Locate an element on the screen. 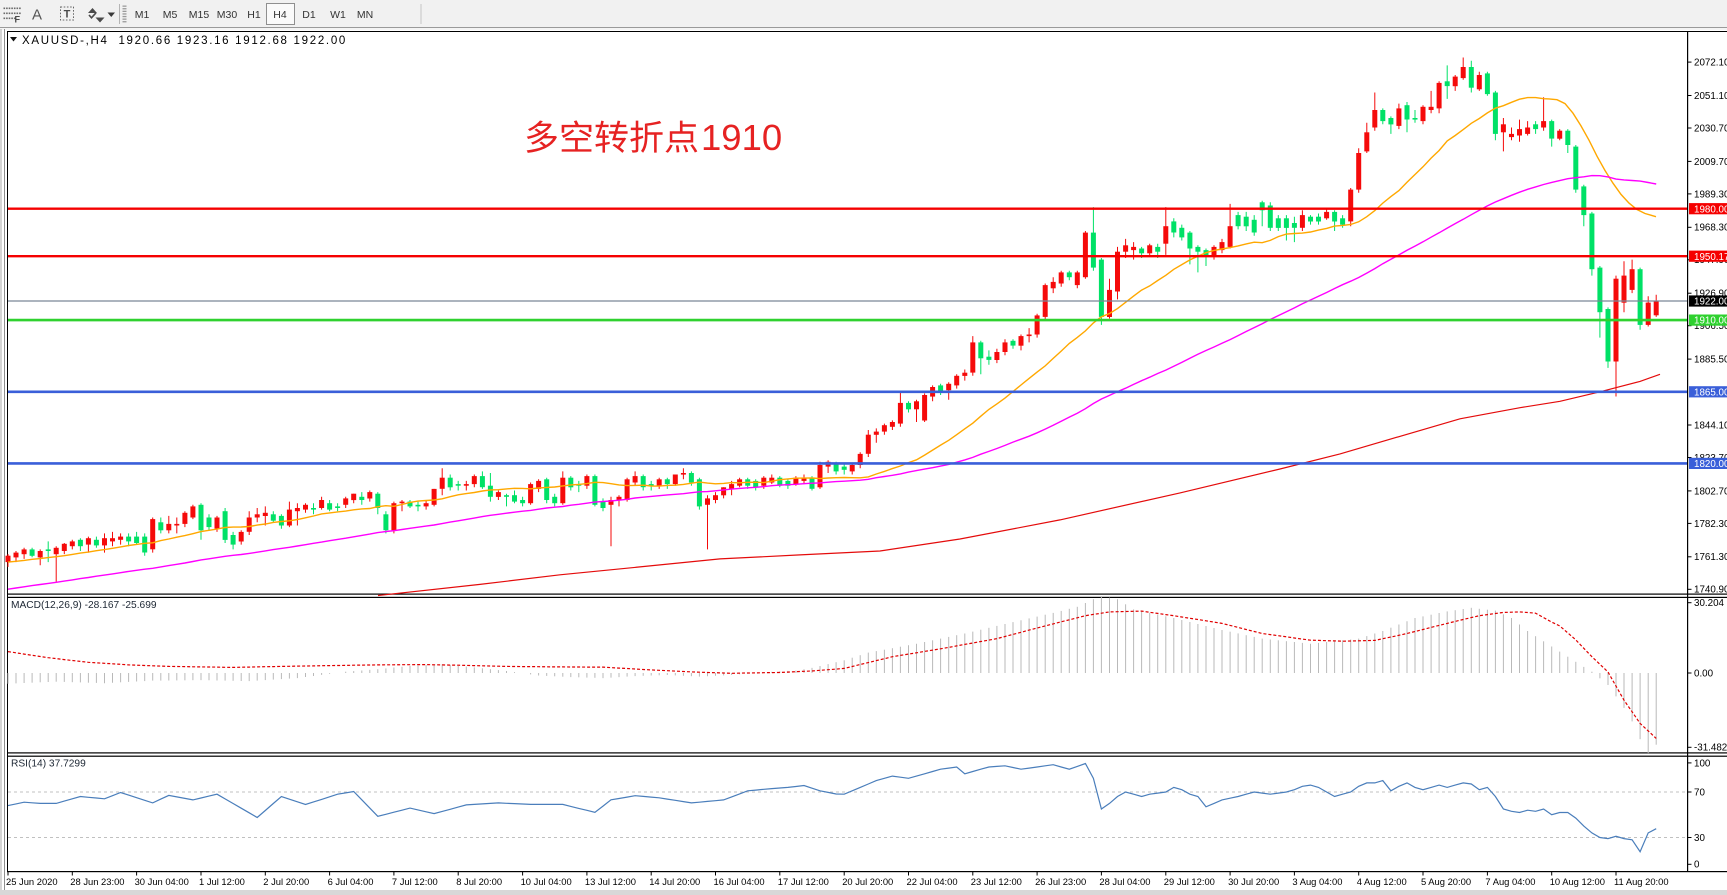 This screenshot has width=1727, height=895. svg-text: 1968.30 is located at coordinates (1710, 228).